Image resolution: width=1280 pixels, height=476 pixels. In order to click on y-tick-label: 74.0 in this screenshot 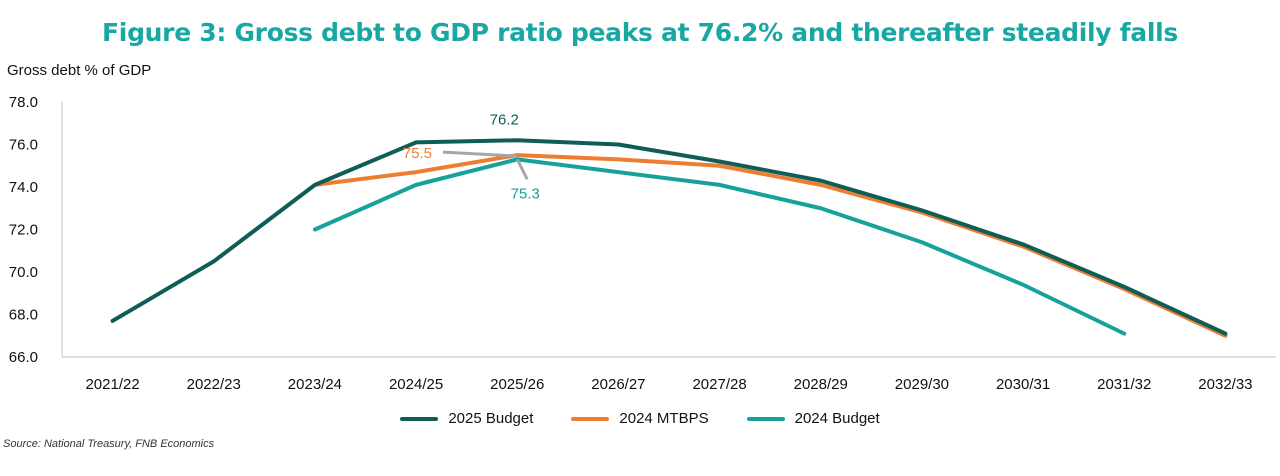, I will do `click(23, 187)`.